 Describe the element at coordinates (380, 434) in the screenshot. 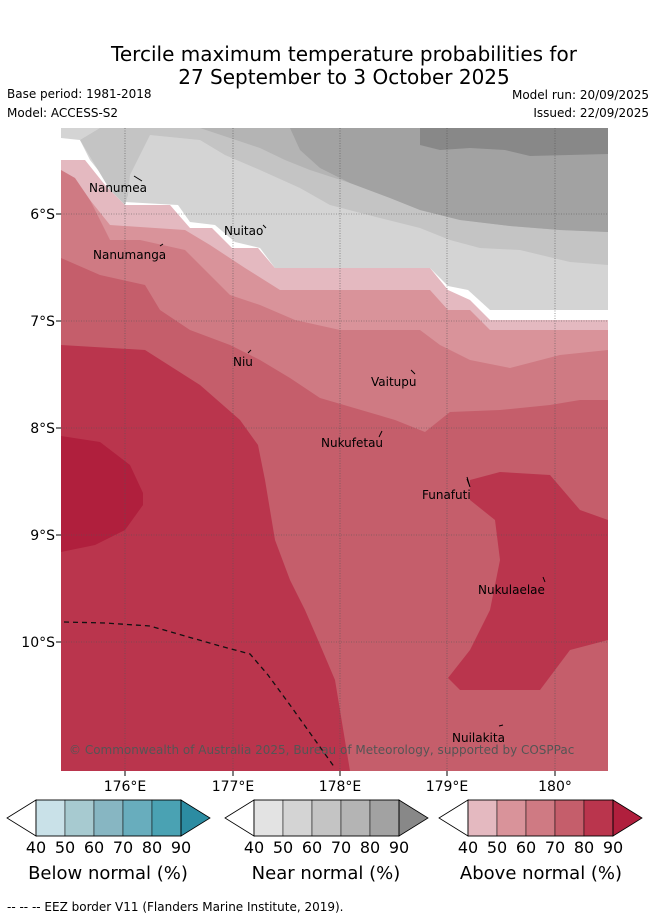

I see `nukufetau-island` at that location.